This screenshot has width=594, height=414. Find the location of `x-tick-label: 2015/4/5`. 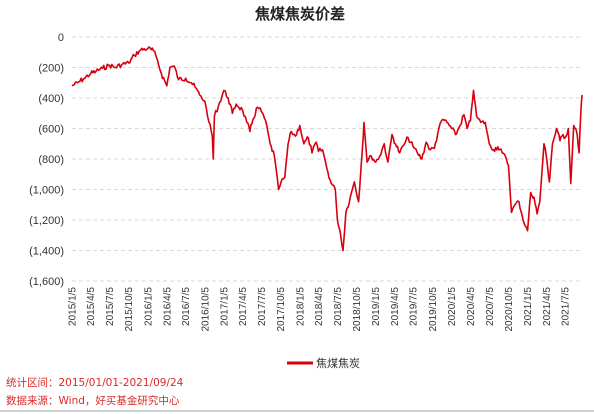

x-tick-label: 2015/4/5 is located at coordinates (91, 306).